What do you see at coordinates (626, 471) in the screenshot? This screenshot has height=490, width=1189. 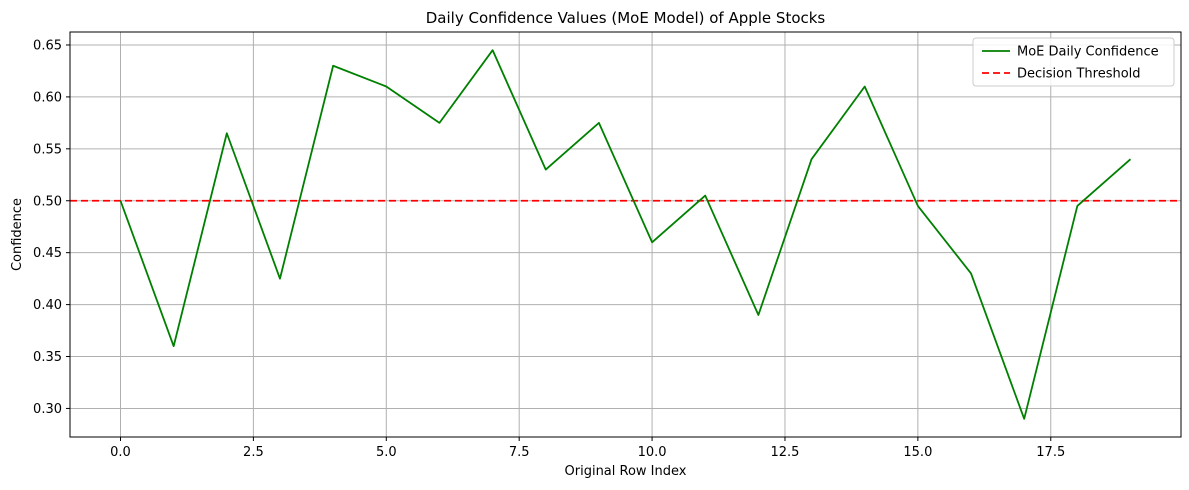 I see `x-axis-title: Original Row Index` at bounding box center [626, 471].